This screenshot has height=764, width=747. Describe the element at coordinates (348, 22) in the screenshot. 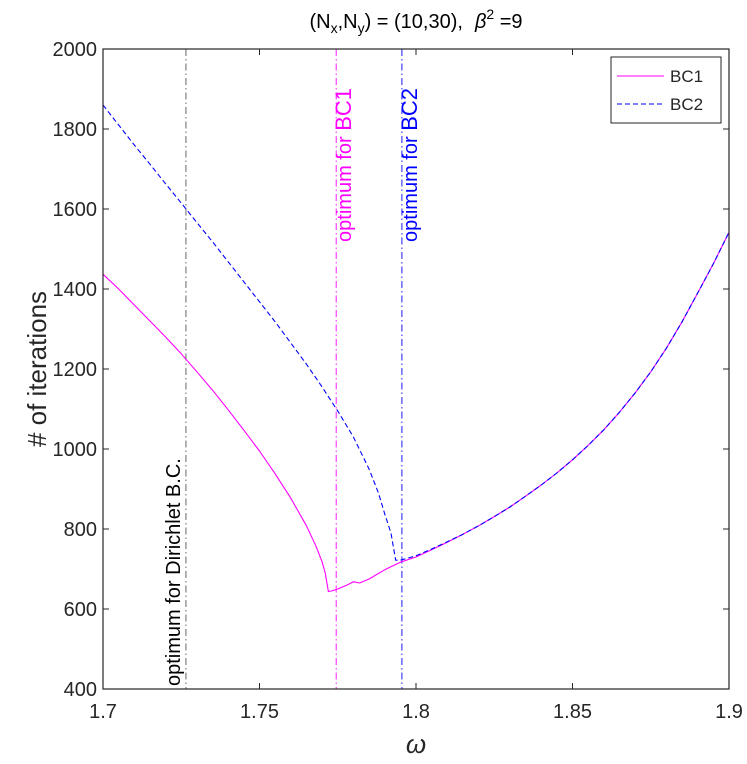

I see `title-comma-N: ,N` at that location.